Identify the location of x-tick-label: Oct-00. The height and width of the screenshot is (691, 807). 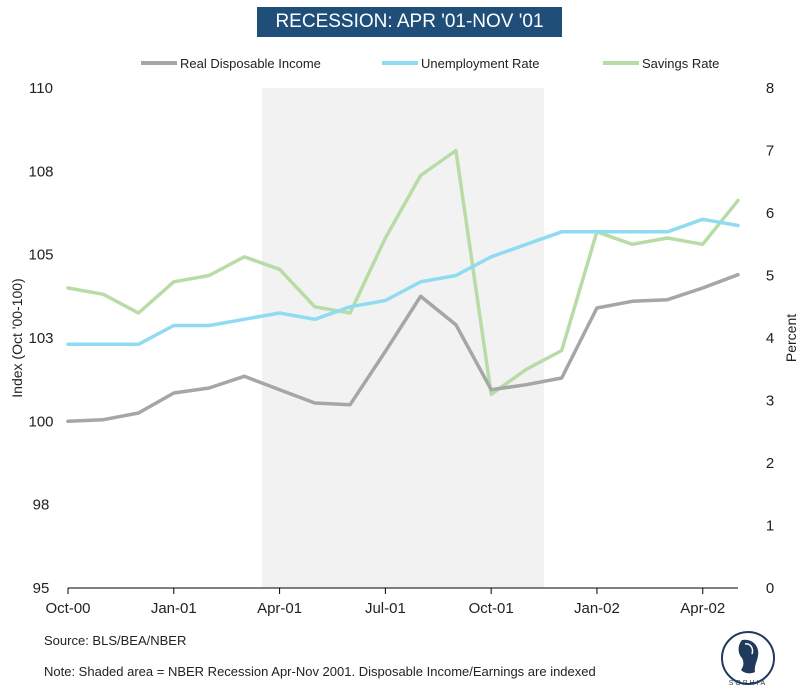
(67, 608).